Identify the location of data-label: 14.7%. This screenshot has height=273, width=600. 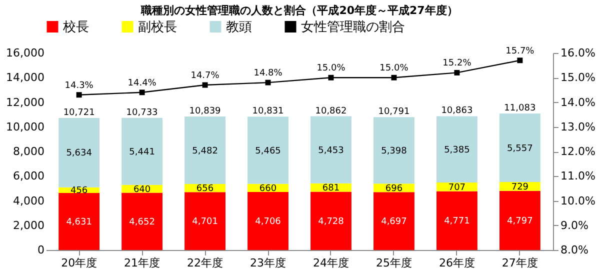
(205, 76).